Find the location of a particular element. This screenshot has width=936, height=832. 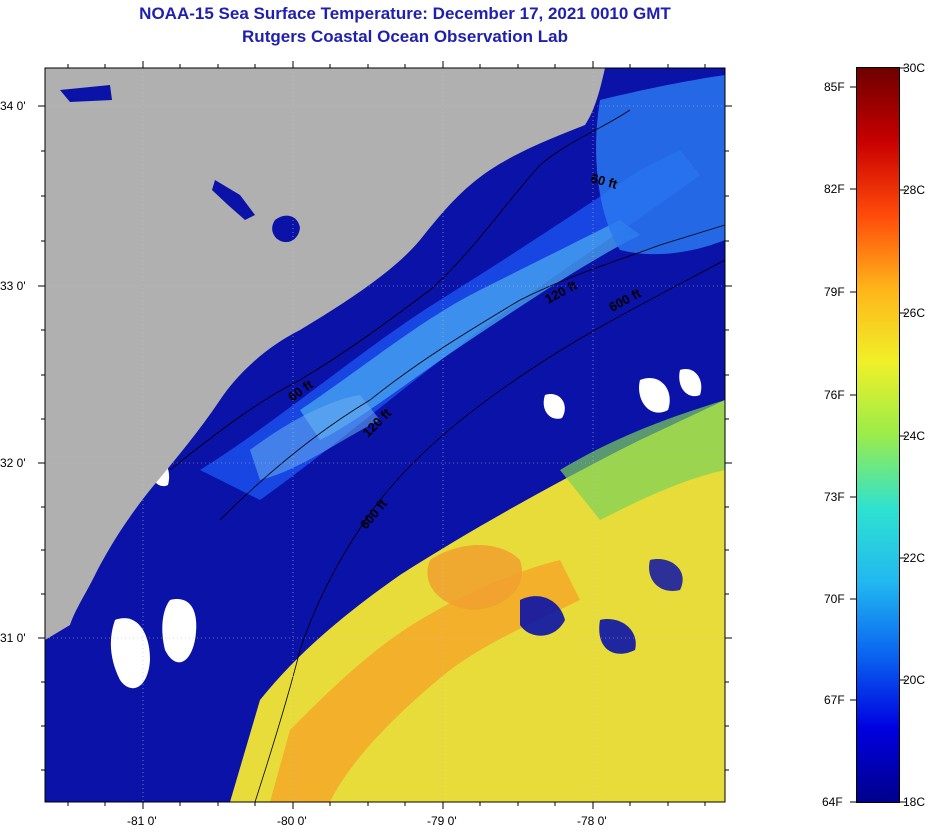

colorbar-f-label: 67F is located at coordinates (834, 700).